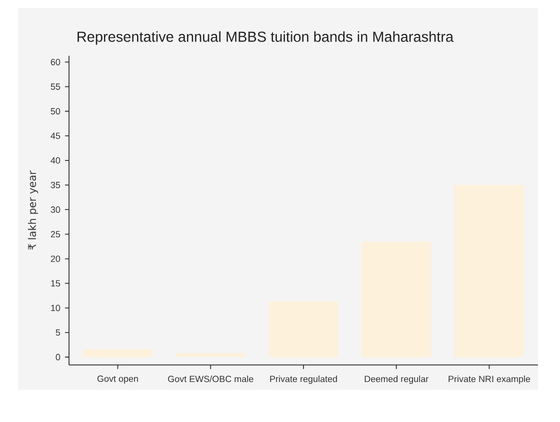 This screenshot has height=422, width=560. Describe the element at coordinates (489, 380) in the screenshot. I see `x-tick-label: Private NRI example` at that location.